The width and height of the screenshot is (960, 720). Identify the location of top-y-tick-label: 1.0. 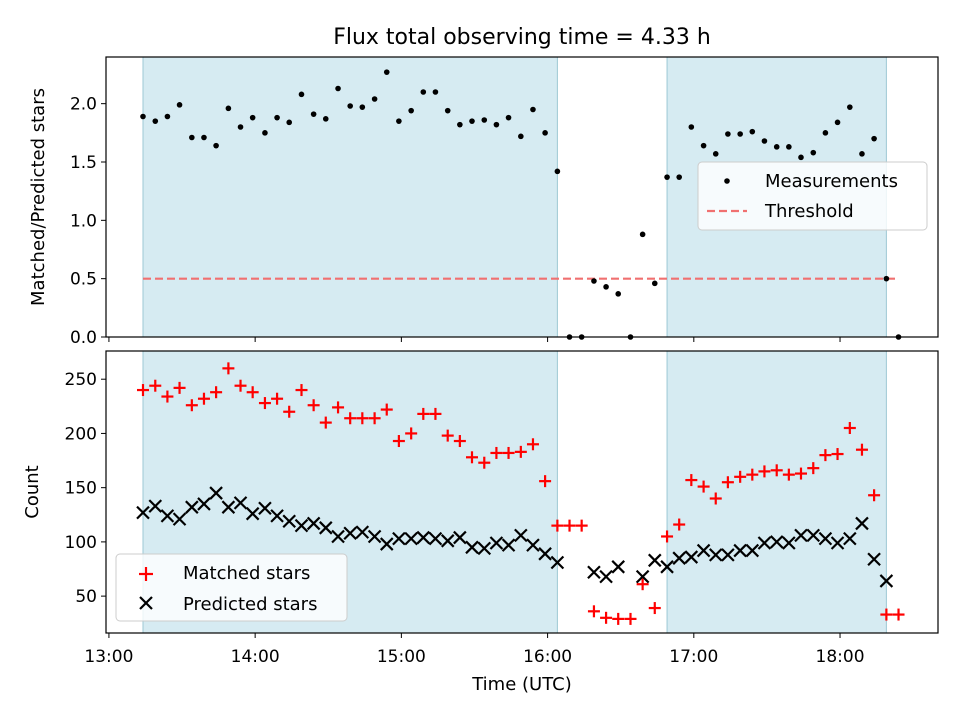
(83, 221).